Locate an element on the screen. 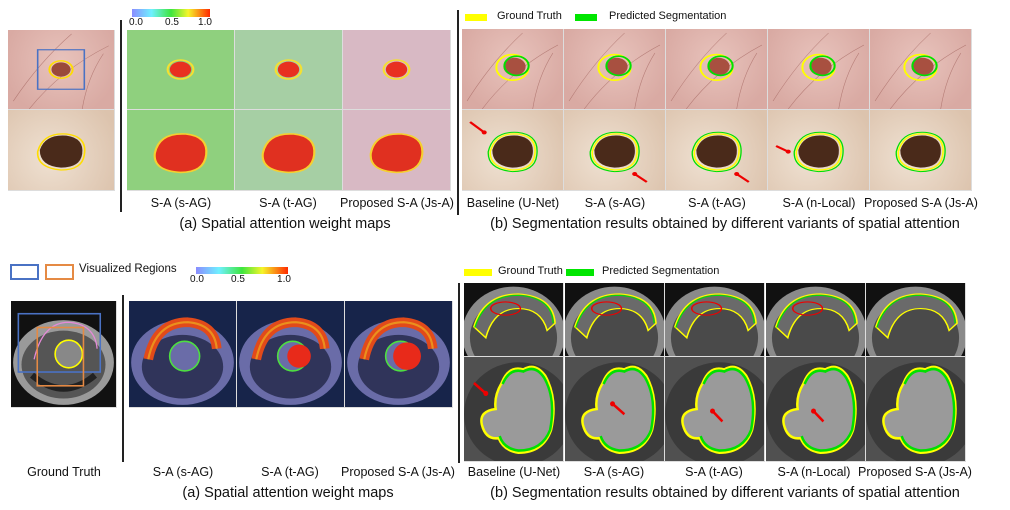  ground-truth-label: Ground Truth is located at coordinates (64, 472).